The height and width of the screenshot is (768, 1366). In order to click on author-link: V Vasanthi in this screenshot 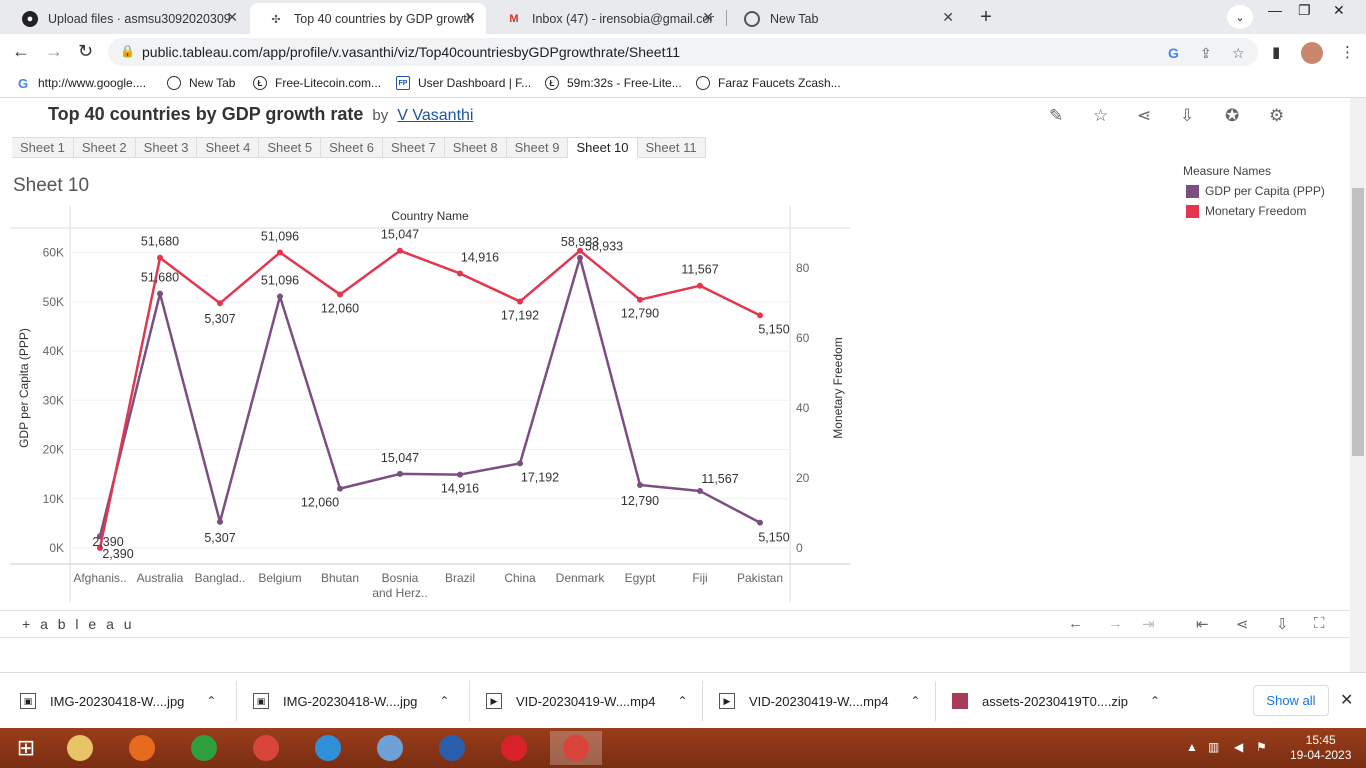, I will do `click(435, 115)`.